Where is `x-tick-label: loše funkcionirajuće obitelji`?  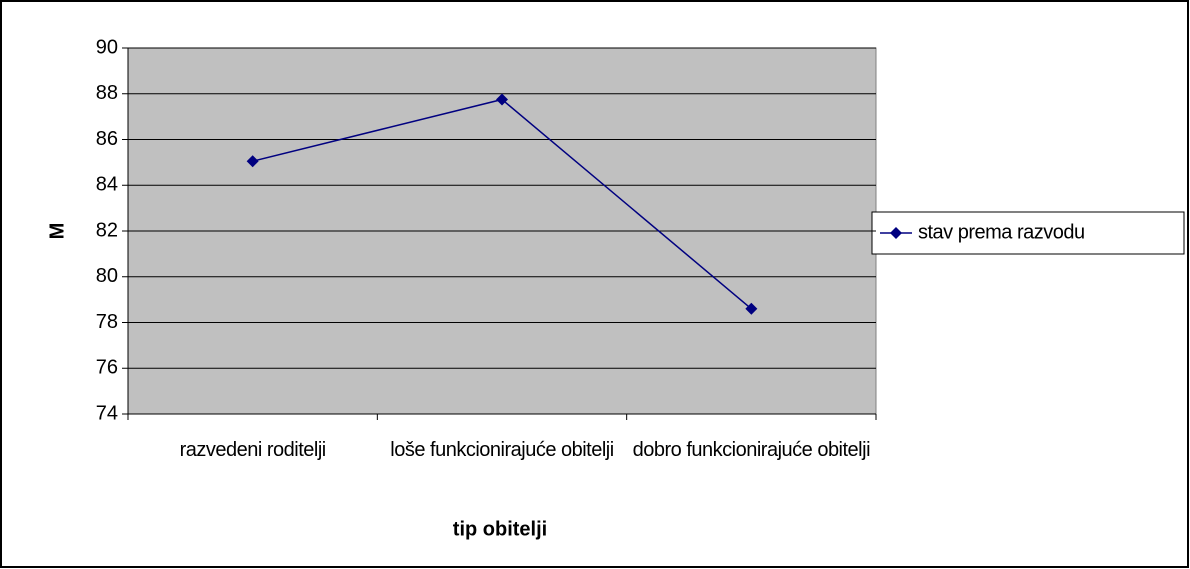 x-tick-label: loše funkcionirajuće obitelji is located at coordinates (502, 450).